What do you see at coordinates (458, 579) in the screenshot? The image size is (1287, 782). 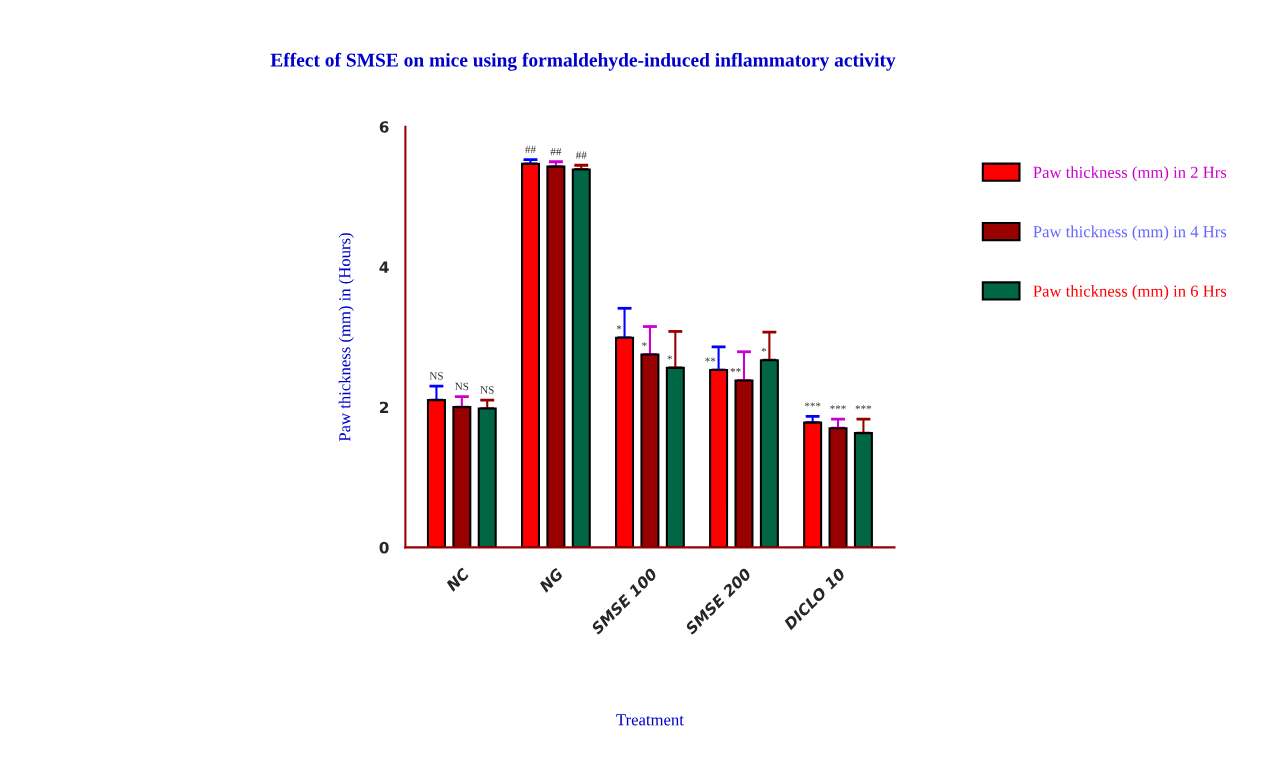 I see `x-tick-label: NC` at bounding box center [458, 579].